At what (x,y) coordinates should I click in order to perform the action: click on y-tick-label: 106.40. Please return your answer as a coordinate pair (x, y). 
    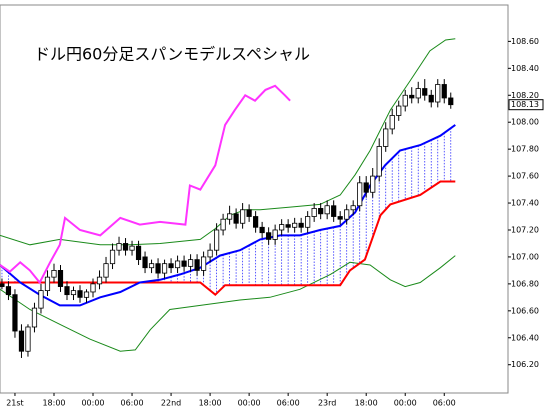
    Looking at the image, I should click on (525, 337).